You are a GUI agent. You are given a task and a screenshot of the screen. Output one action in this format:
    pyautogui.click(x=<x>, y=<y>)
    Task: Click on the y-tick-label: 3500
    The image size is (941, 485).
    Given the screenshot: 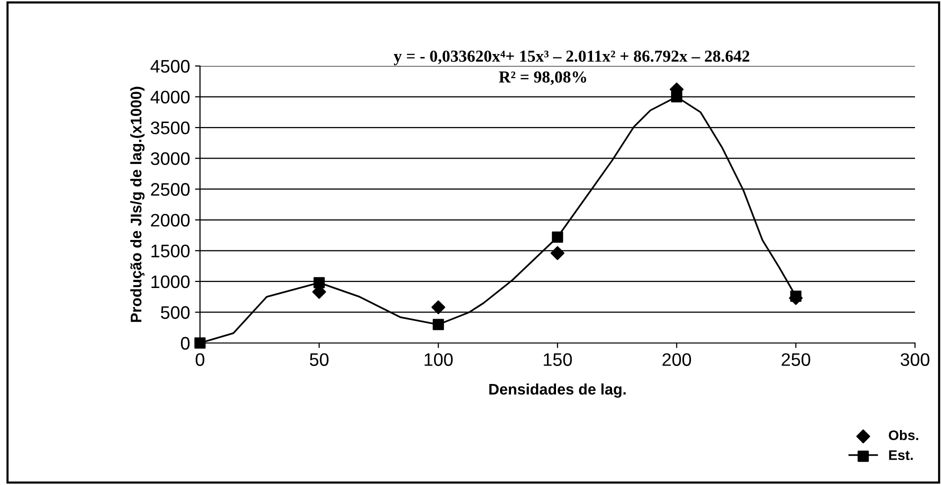 What is the action you would take?
    pyautogui.click(x=170, y=127)
    